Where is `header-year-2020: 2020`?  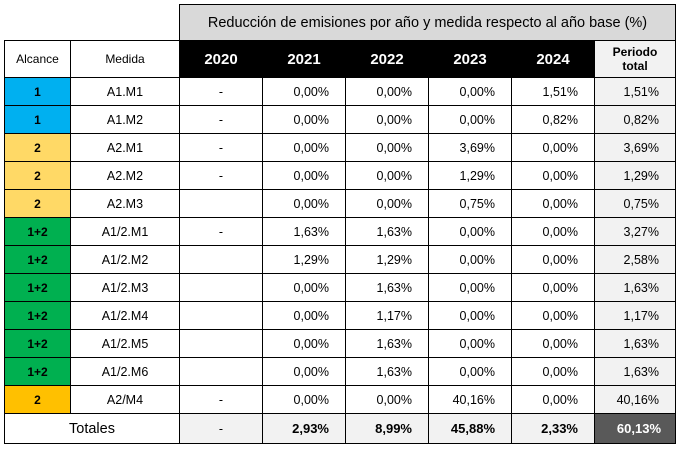
header-year-2020: 2020 is located at coordinates (221, 59).